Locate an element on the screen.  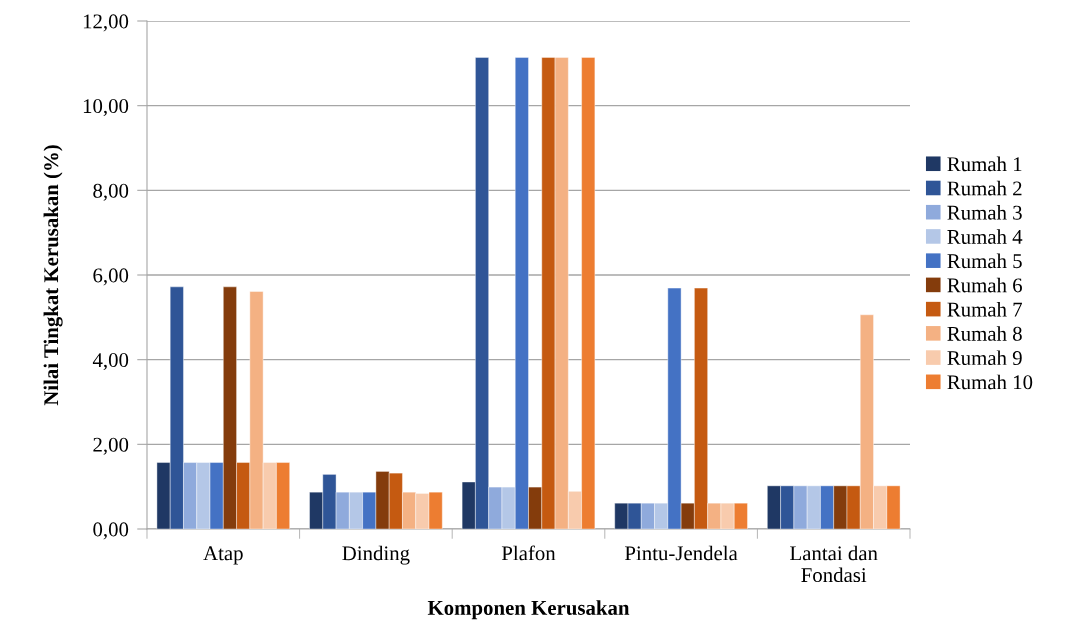
legend-label: Rumah 10 is located at coordinates (990, 382).